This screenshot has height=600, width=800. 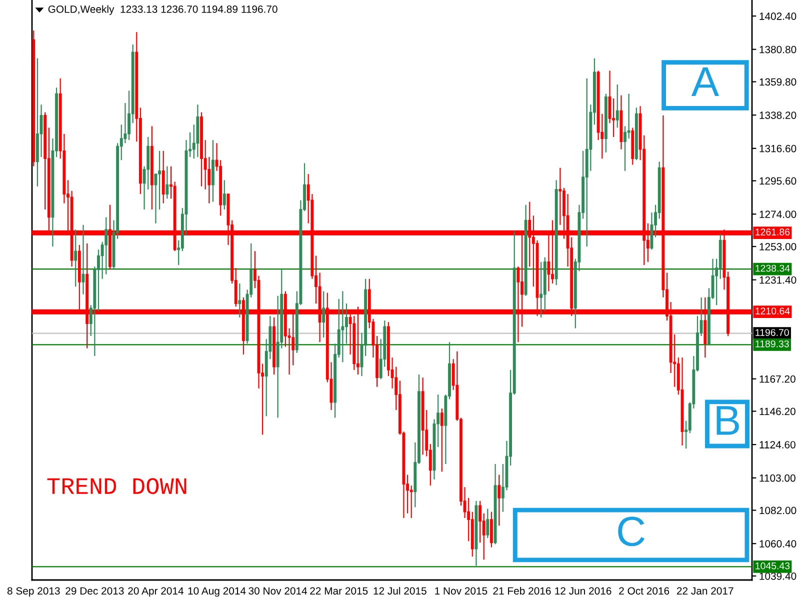 What do you see at coordinates (778, 412) in the screenshot?
I see `y-tick-label: 1146.20` at bounding box center [778, 412].